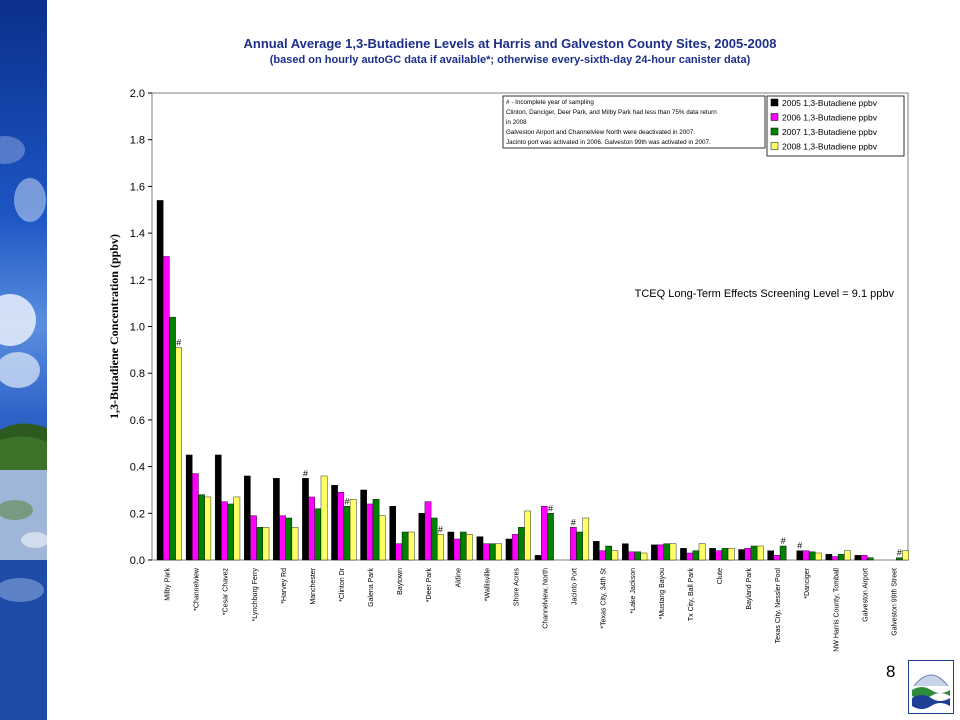  What do you see at coordinates (487, 584) in the screenshot?
I see `category-label: *Wallisville` at bounding box center [487, 584].